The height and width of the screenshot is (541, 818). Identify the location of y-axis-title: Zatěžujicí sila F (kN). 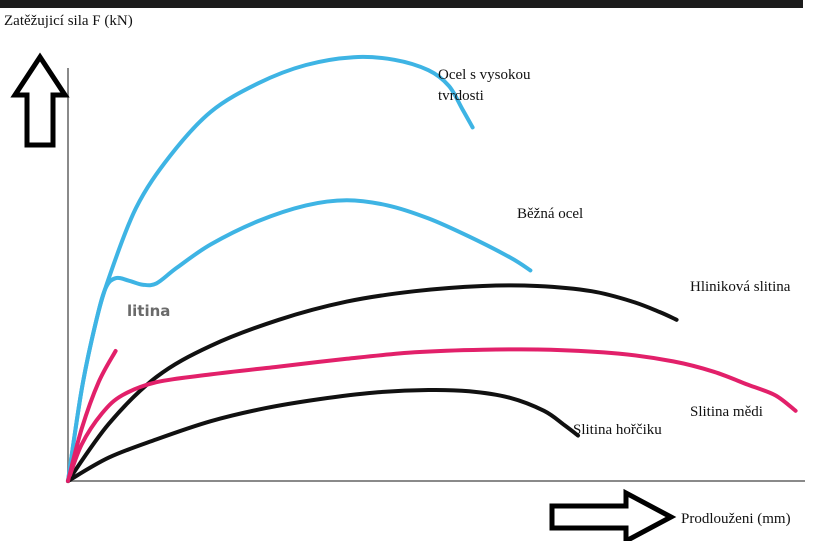
(68, 21).